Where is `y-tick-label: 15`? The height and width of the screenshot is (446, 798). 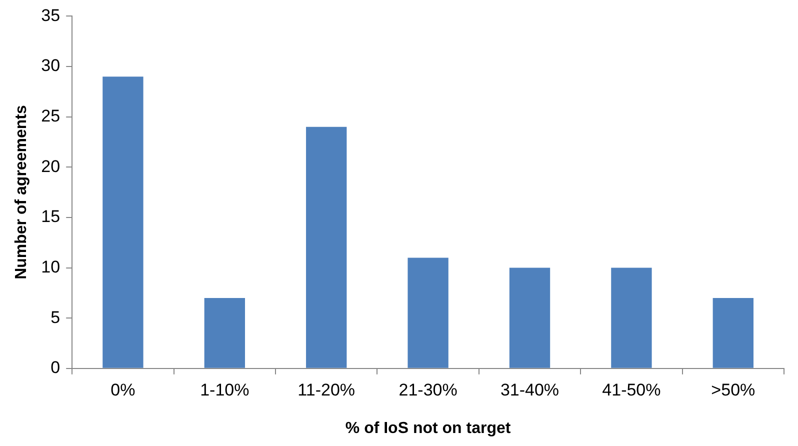
y-tick-label: 15 is located at coordinates (50, 216).